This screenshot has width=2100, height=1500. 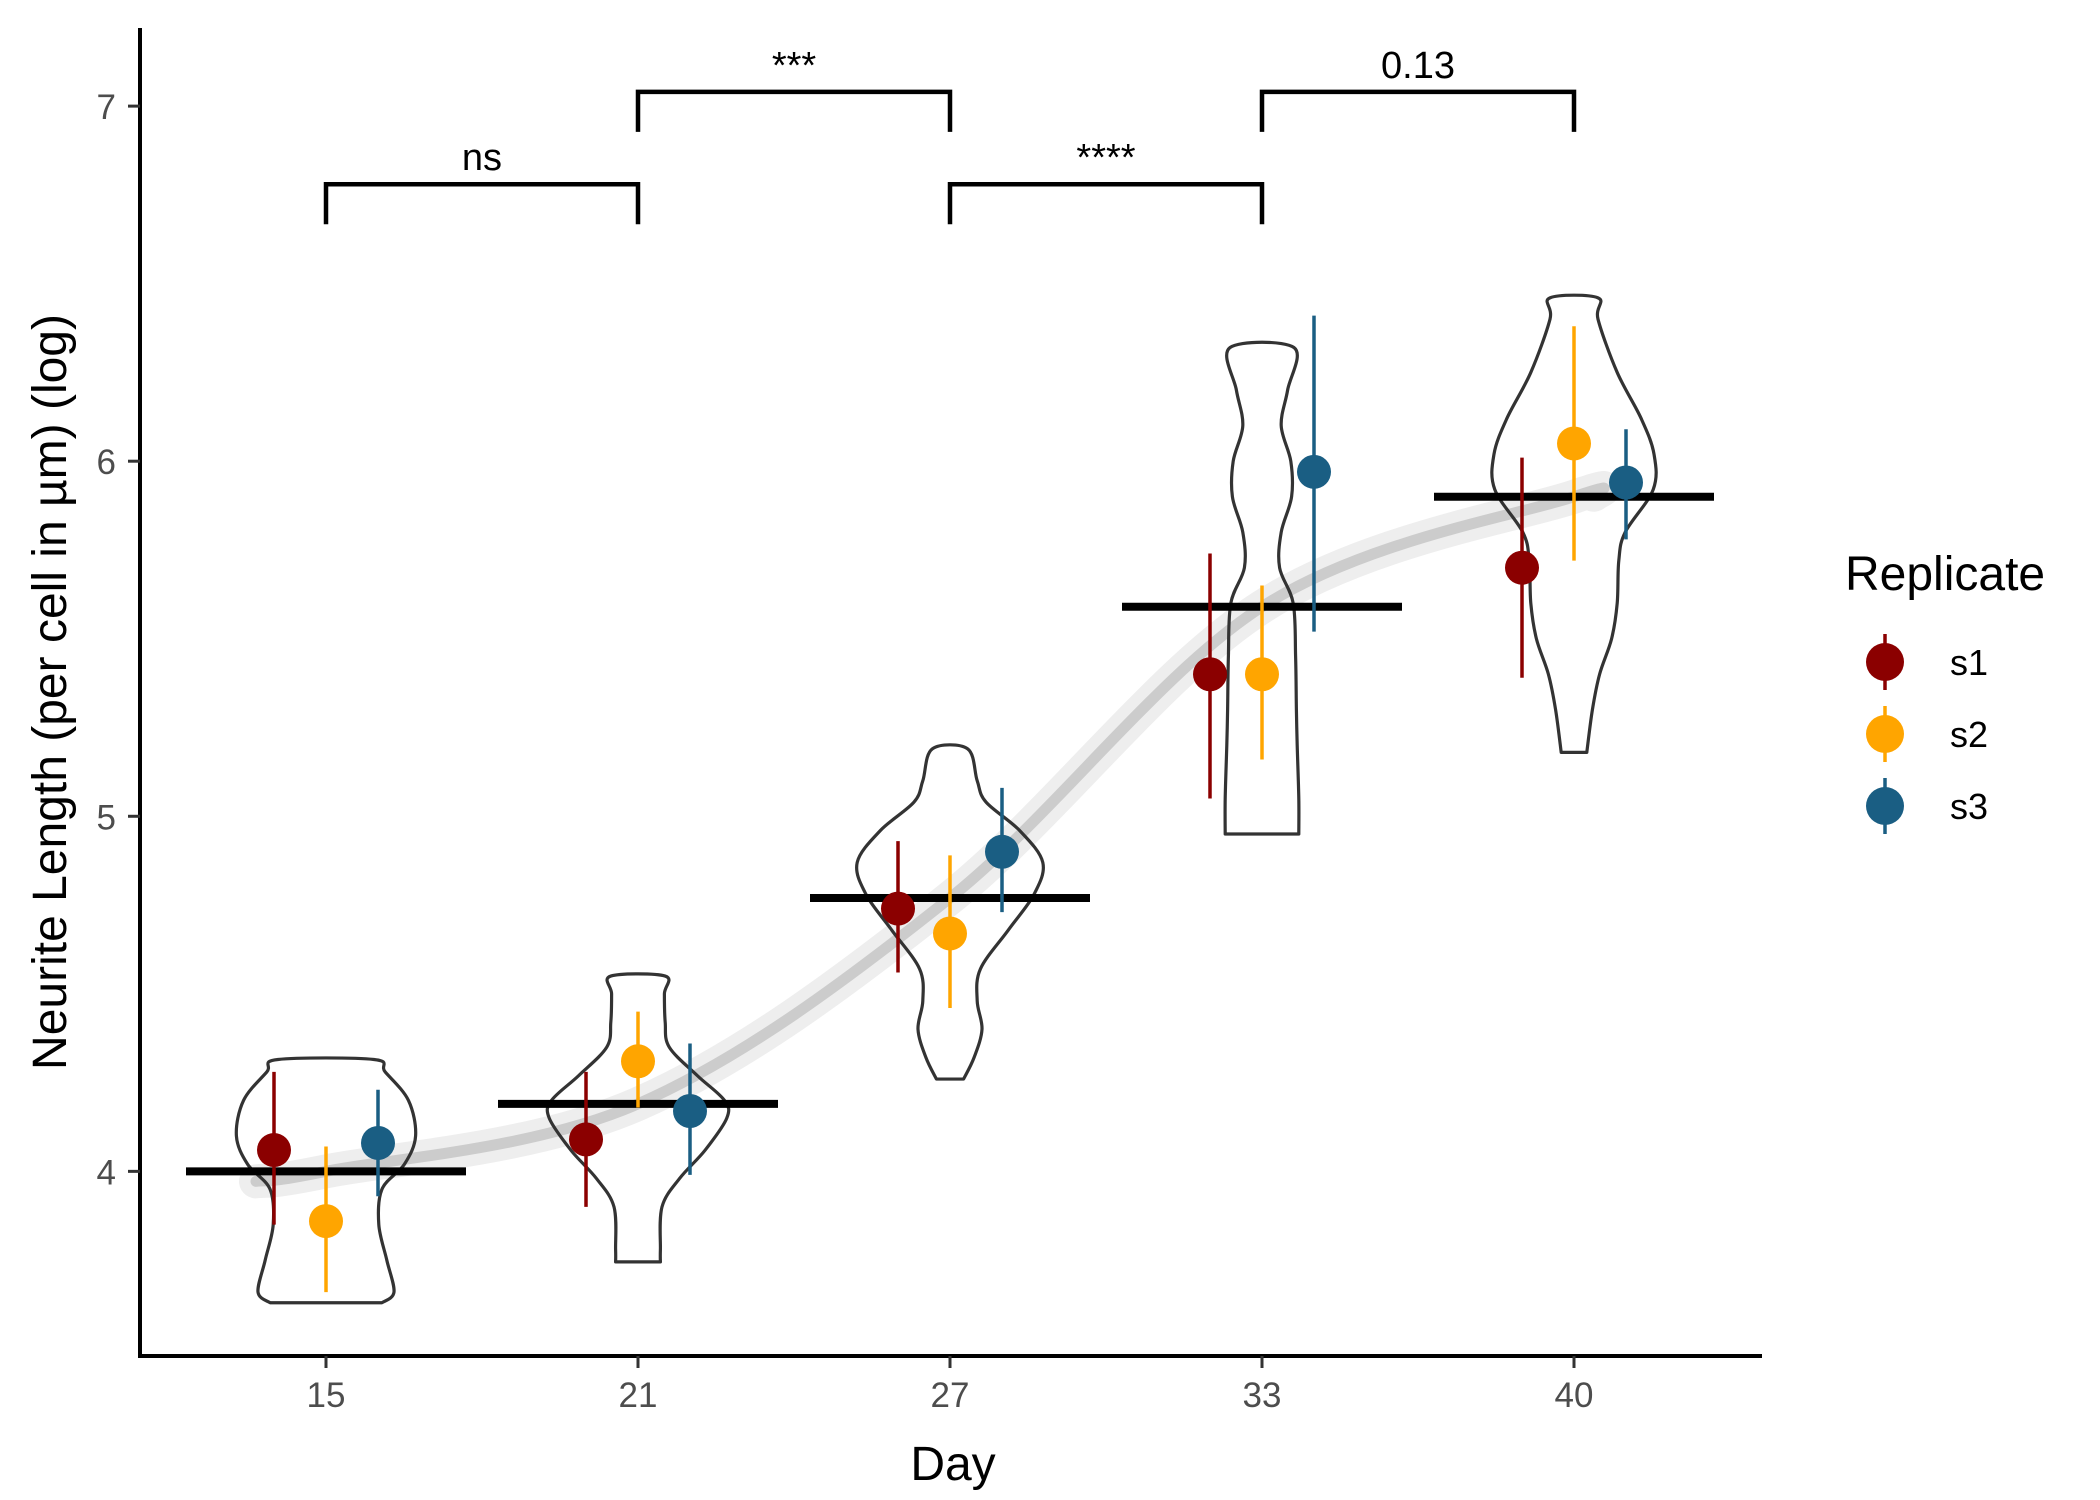 What do you see at coordinates (118, 640) in the screenshot?
I see `y-axis-ticks: 4 5 6 7` at bounding box center [118, 640].